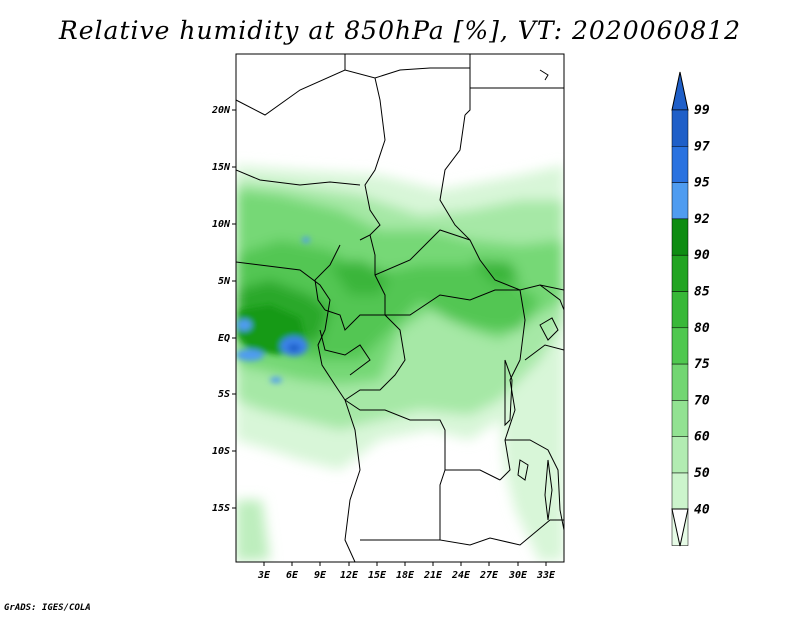  I want to click on grads-credit: GrADS: IGES/COLA, so click(47, 608).